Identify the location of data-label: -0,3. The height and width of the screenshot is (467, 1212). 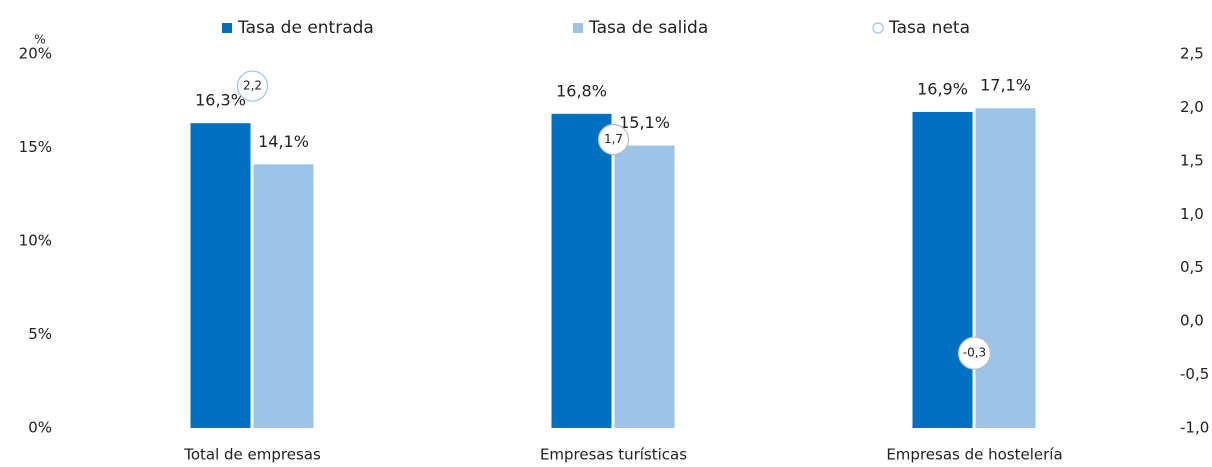
(974, 353).